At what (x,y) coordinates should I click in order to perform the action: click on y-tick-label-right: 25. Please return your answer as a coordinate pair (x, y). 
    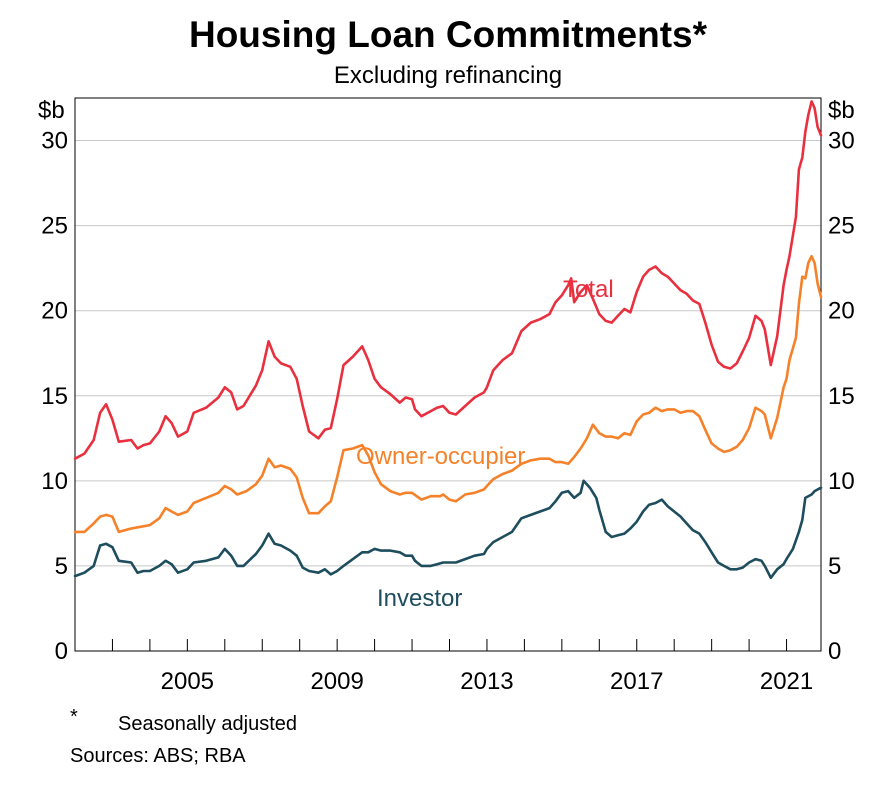
    Looking at the image, I should click on (841, 226).